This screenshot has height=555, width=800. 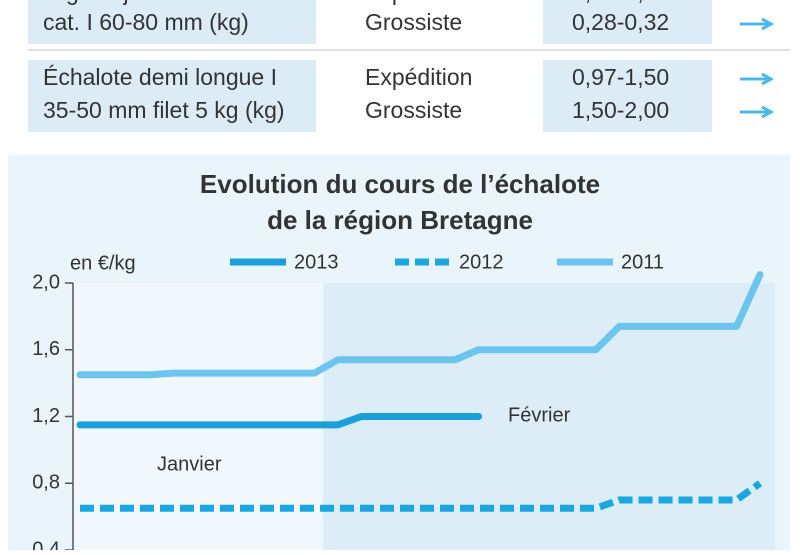 I want to click on annotation: Janvier, so click(x=189, y=464).